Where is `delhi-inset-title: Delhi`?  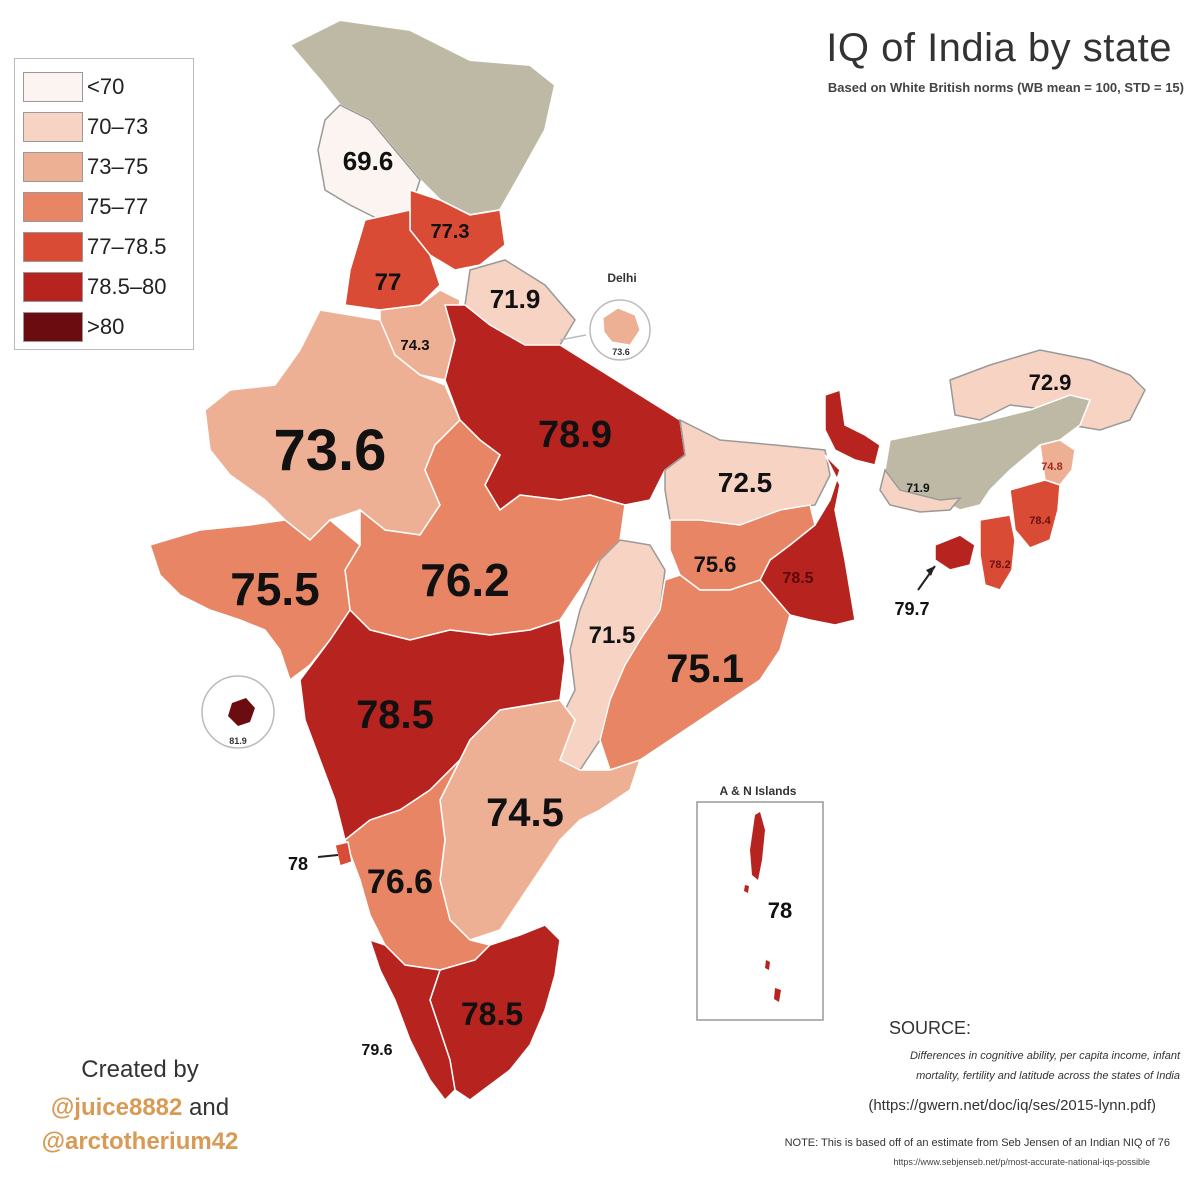 delhi-inset-title: Delhi is located at coordinates (621, 278).